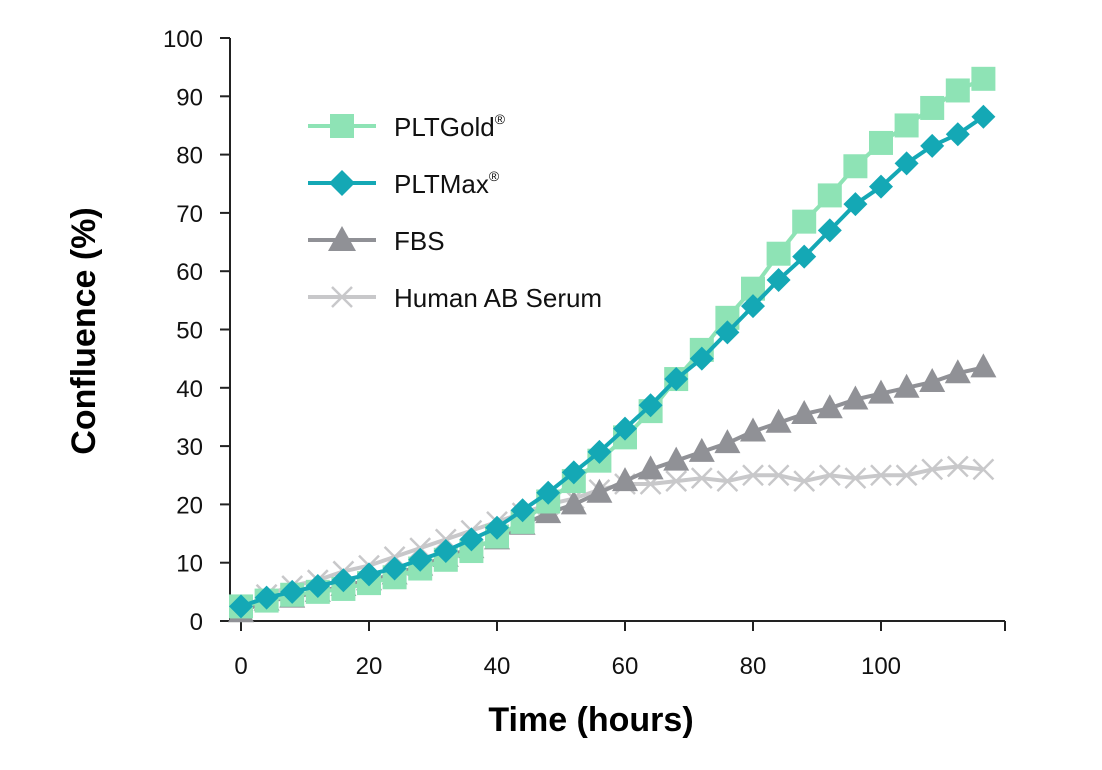 This screenshot has height=770, width=1102. Describe the element at coordinates (183, 39) in the screenshot. I see `y-tick-label: 100` at that location.